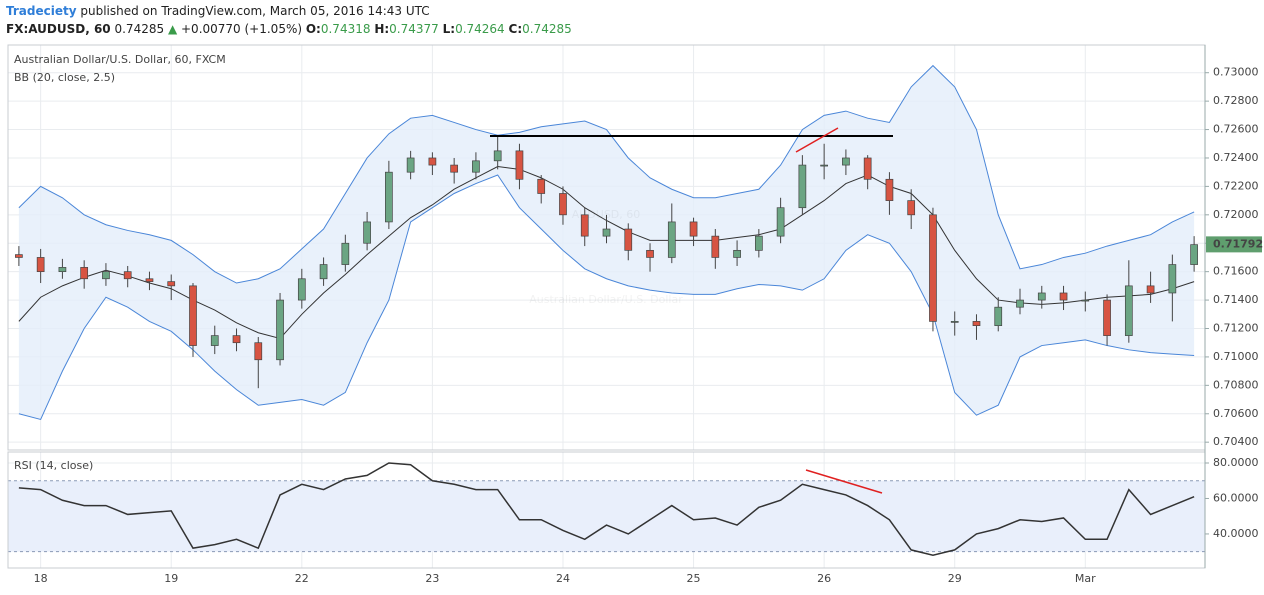 Image resolution: width=1264 pixels, height=595 pixels. What do you see at coordinates (606, 516) in the screenshot?
I see `rsi-band-fill` at bounding box center [606, 516].